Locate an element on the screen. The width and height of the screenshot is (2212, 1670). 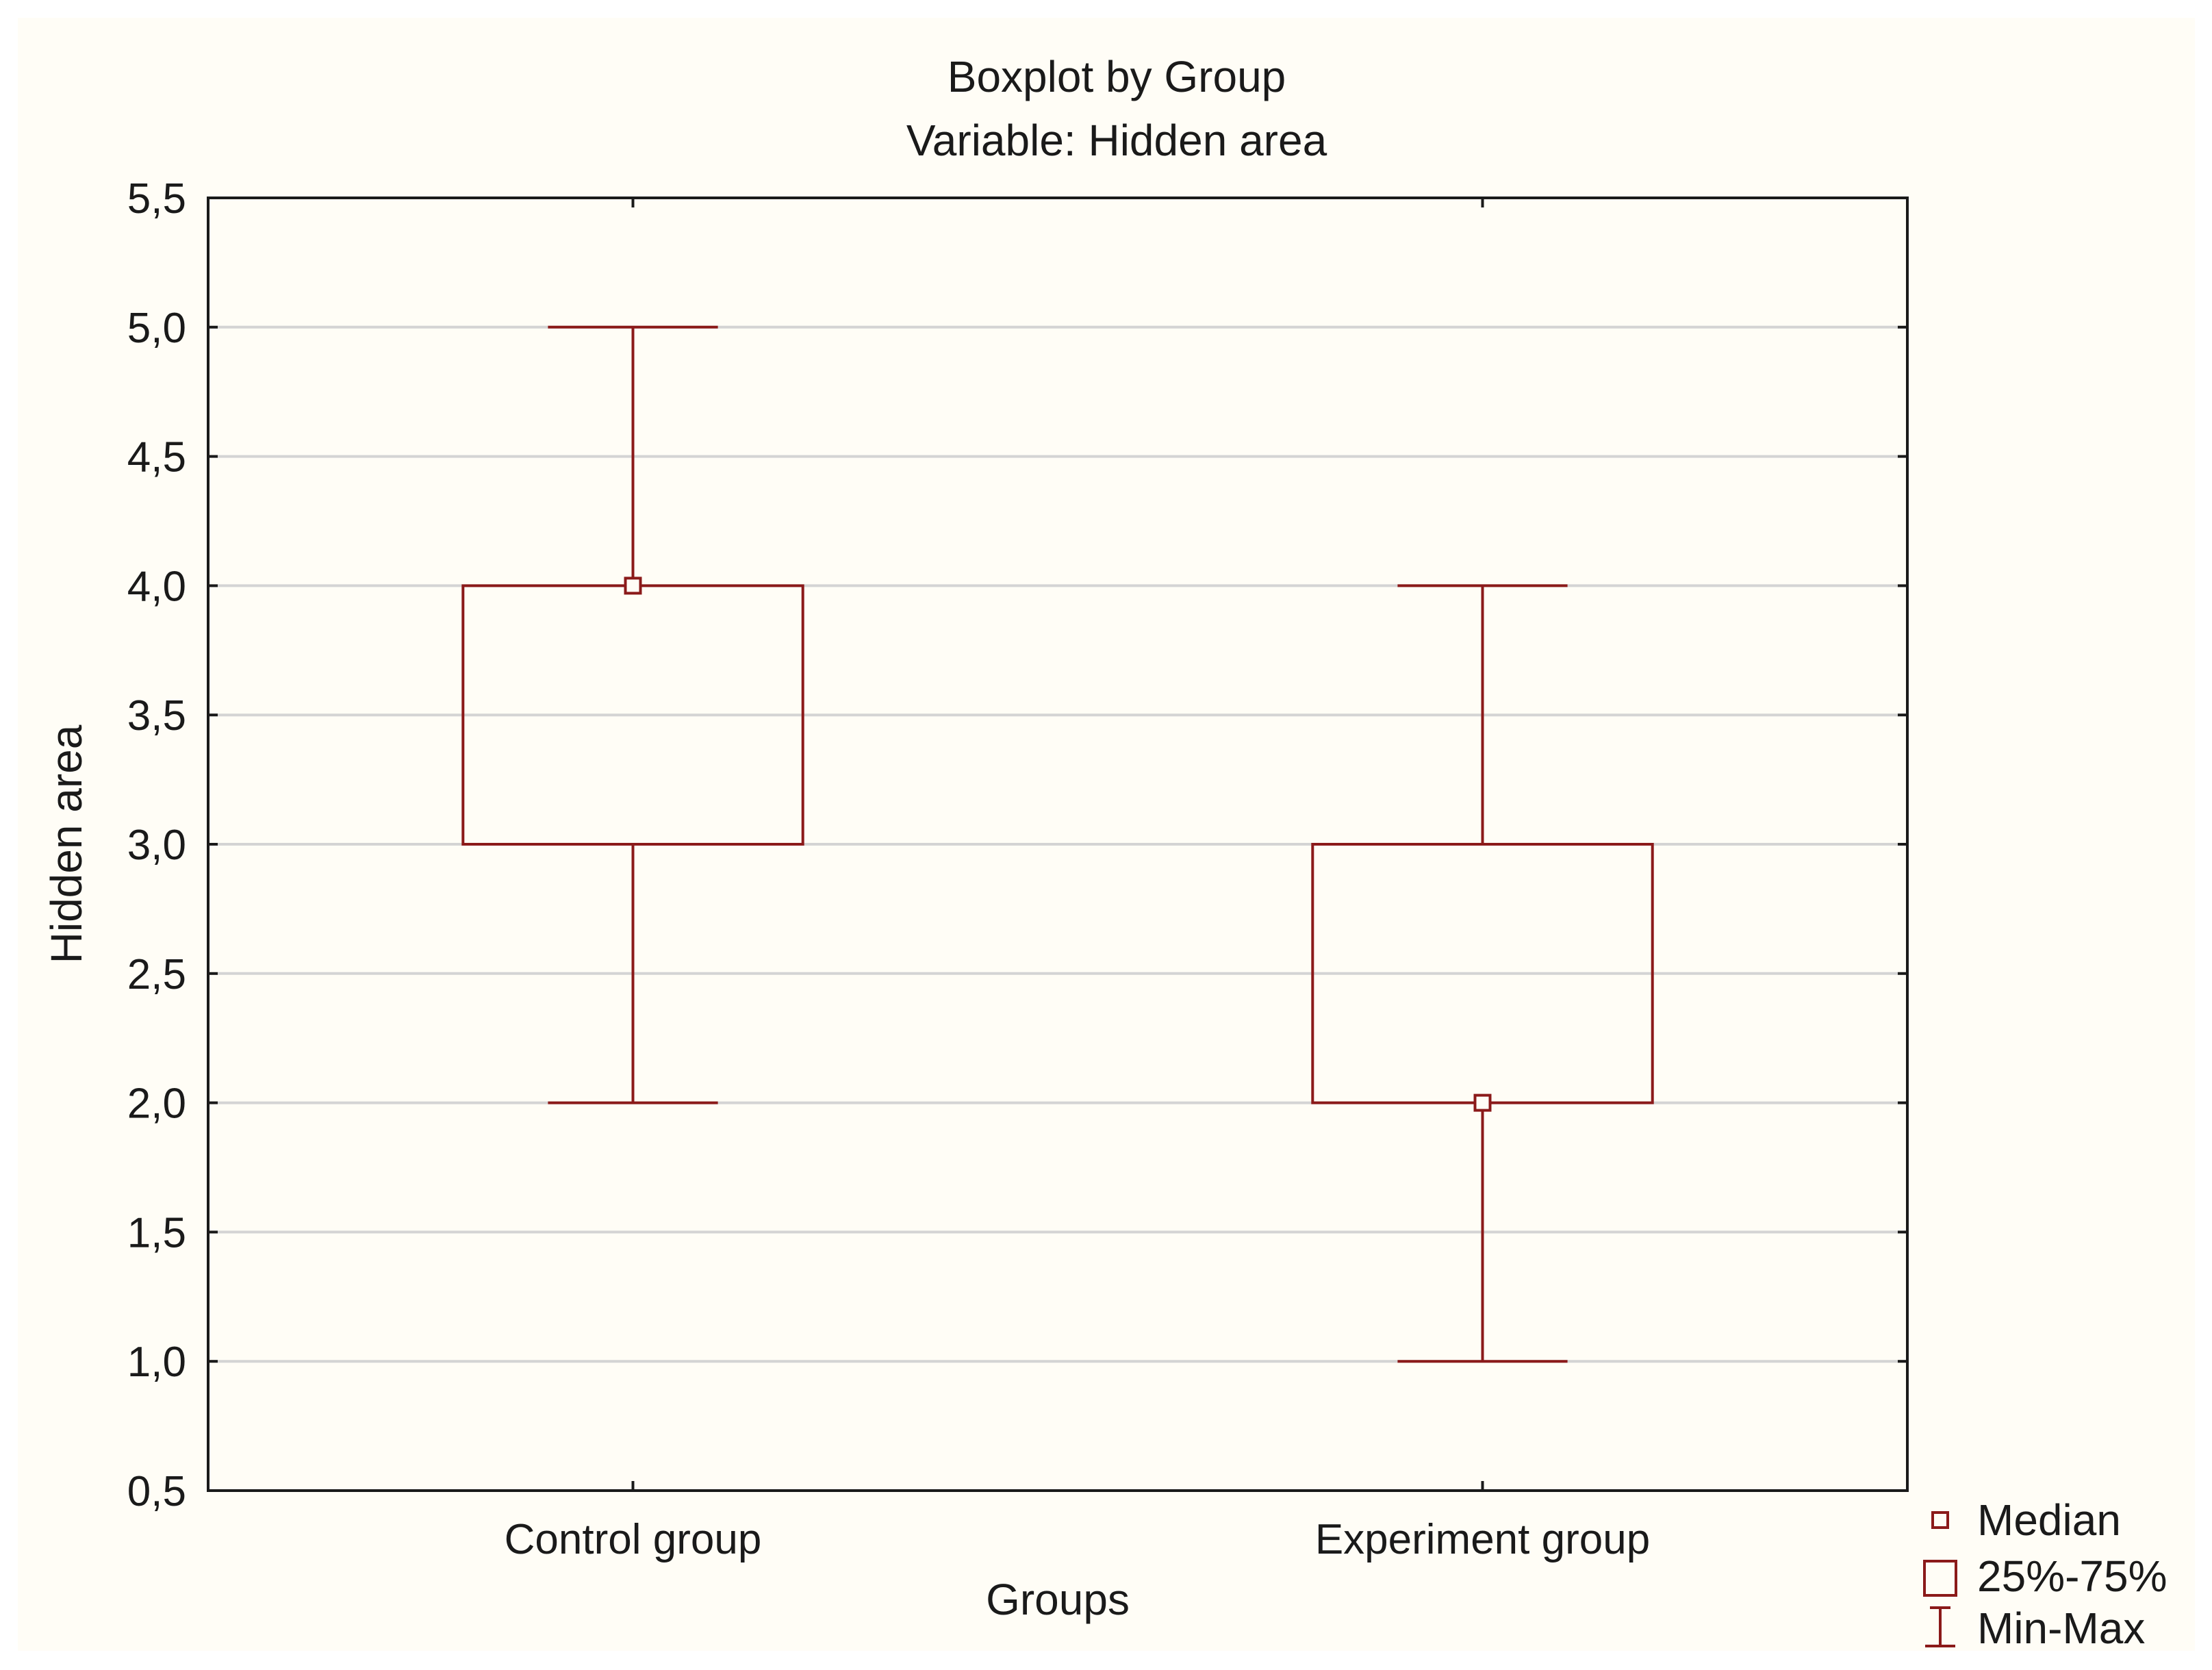
legend-item-whisker: Min-Max is located at coordinates (2035, 1629).